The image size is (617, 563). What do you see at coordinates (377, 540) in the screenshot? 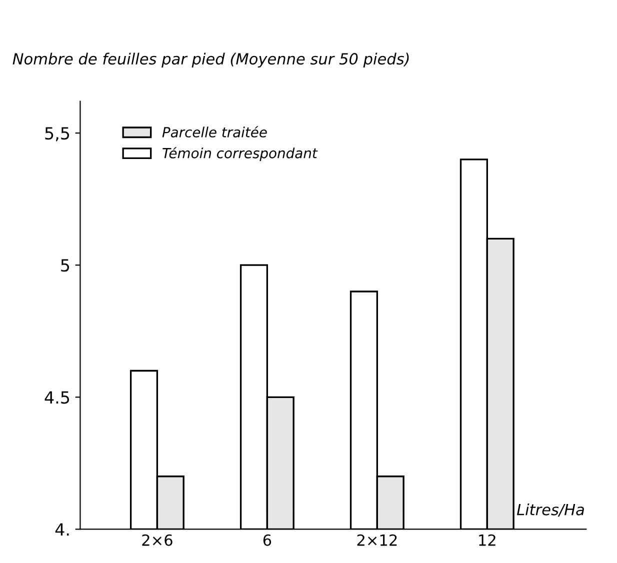
I see `x-tick-label: 2×12` at bounding box center [377, 540].